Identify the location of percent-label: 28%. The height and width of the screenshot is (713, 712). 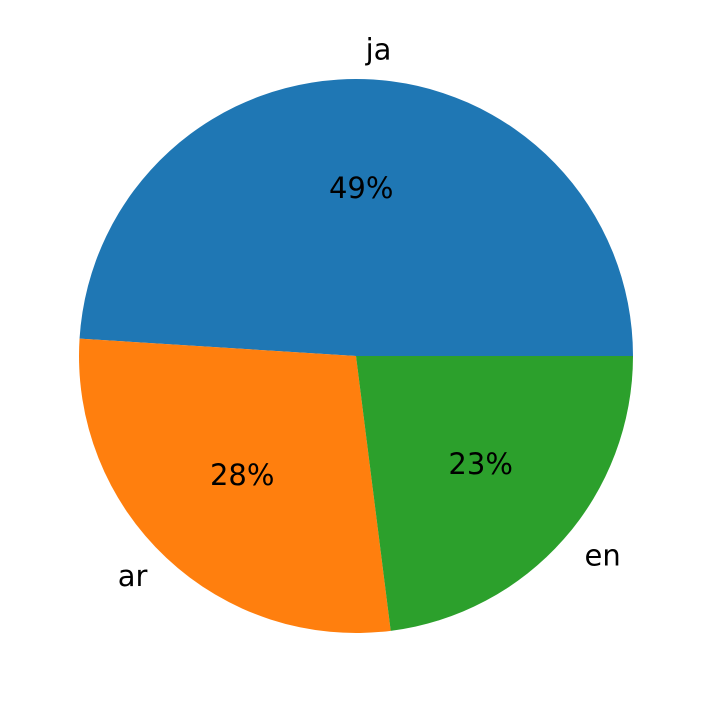
(242, 475).